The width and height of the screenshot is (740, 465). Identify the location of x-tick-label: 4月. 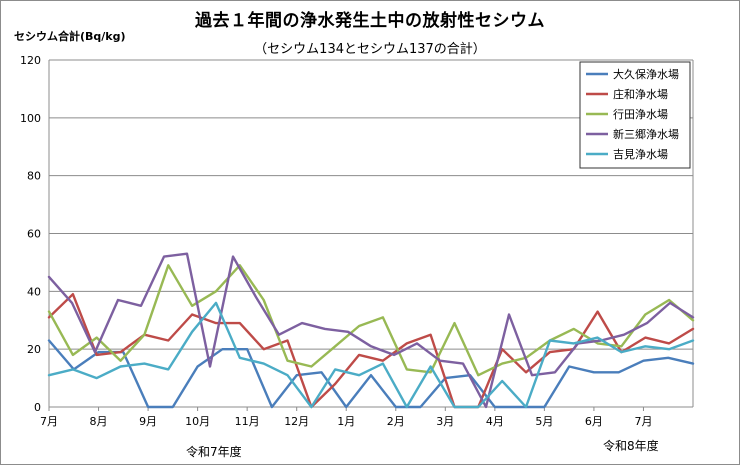
(495, 421).